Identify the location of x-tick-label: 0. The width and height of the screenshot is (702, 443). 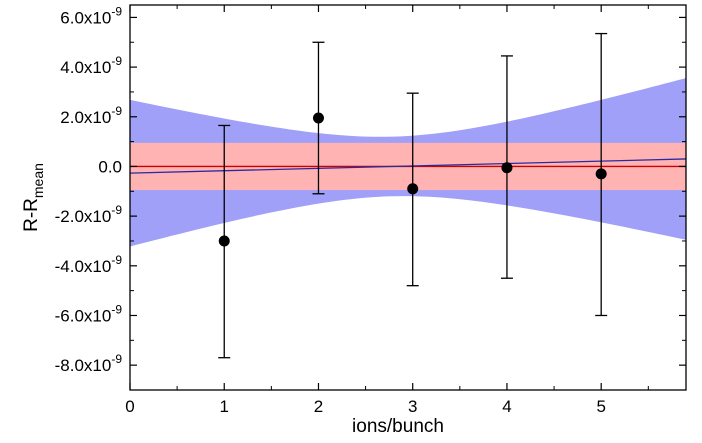
(129, 406).